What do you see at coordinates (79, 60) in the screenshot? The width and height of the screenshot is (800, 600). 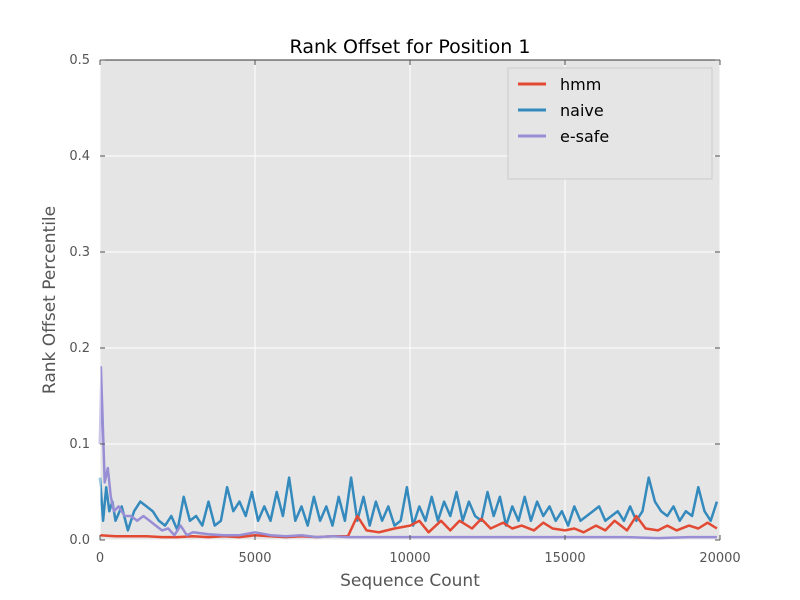 I see `y-tick-label-5: 0.5` at bounding box center [79, 60].